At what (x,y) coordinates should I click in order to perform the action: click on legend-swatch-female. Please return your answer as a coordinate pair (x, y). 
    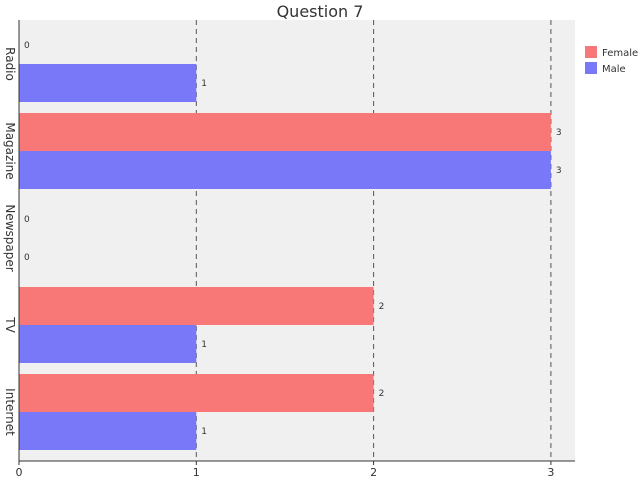
    Looking at the image, I should click on (591, 52).